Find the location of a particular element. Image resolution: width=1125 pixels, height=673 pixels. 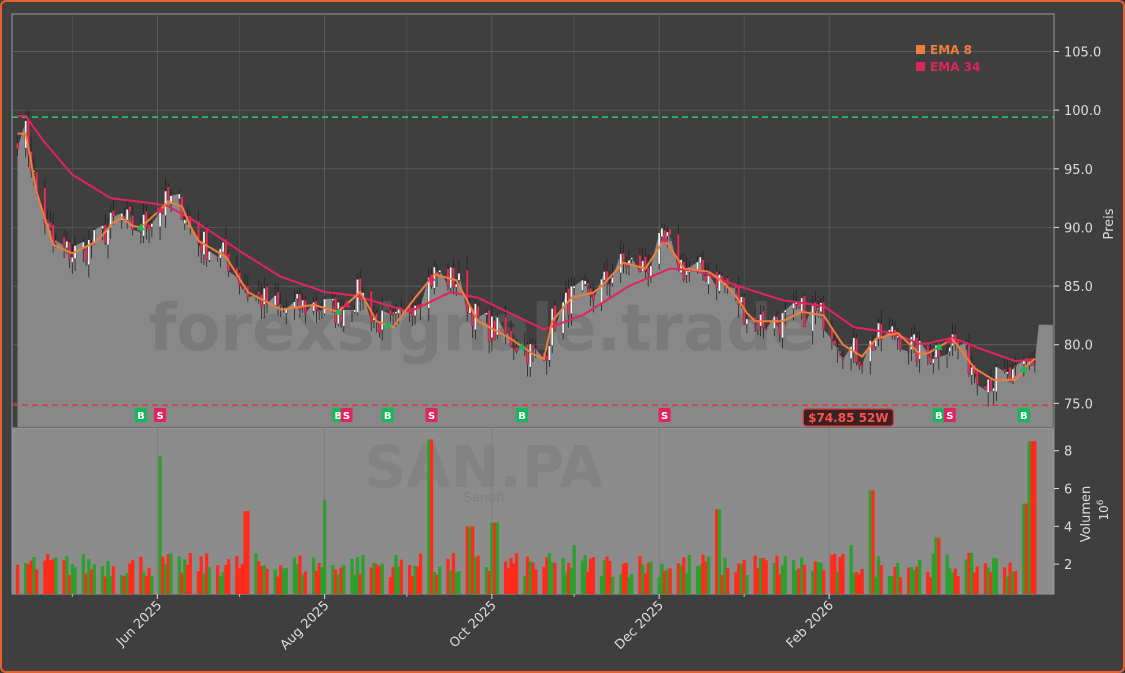

signal-label: B is located at coordinates (522, 416).